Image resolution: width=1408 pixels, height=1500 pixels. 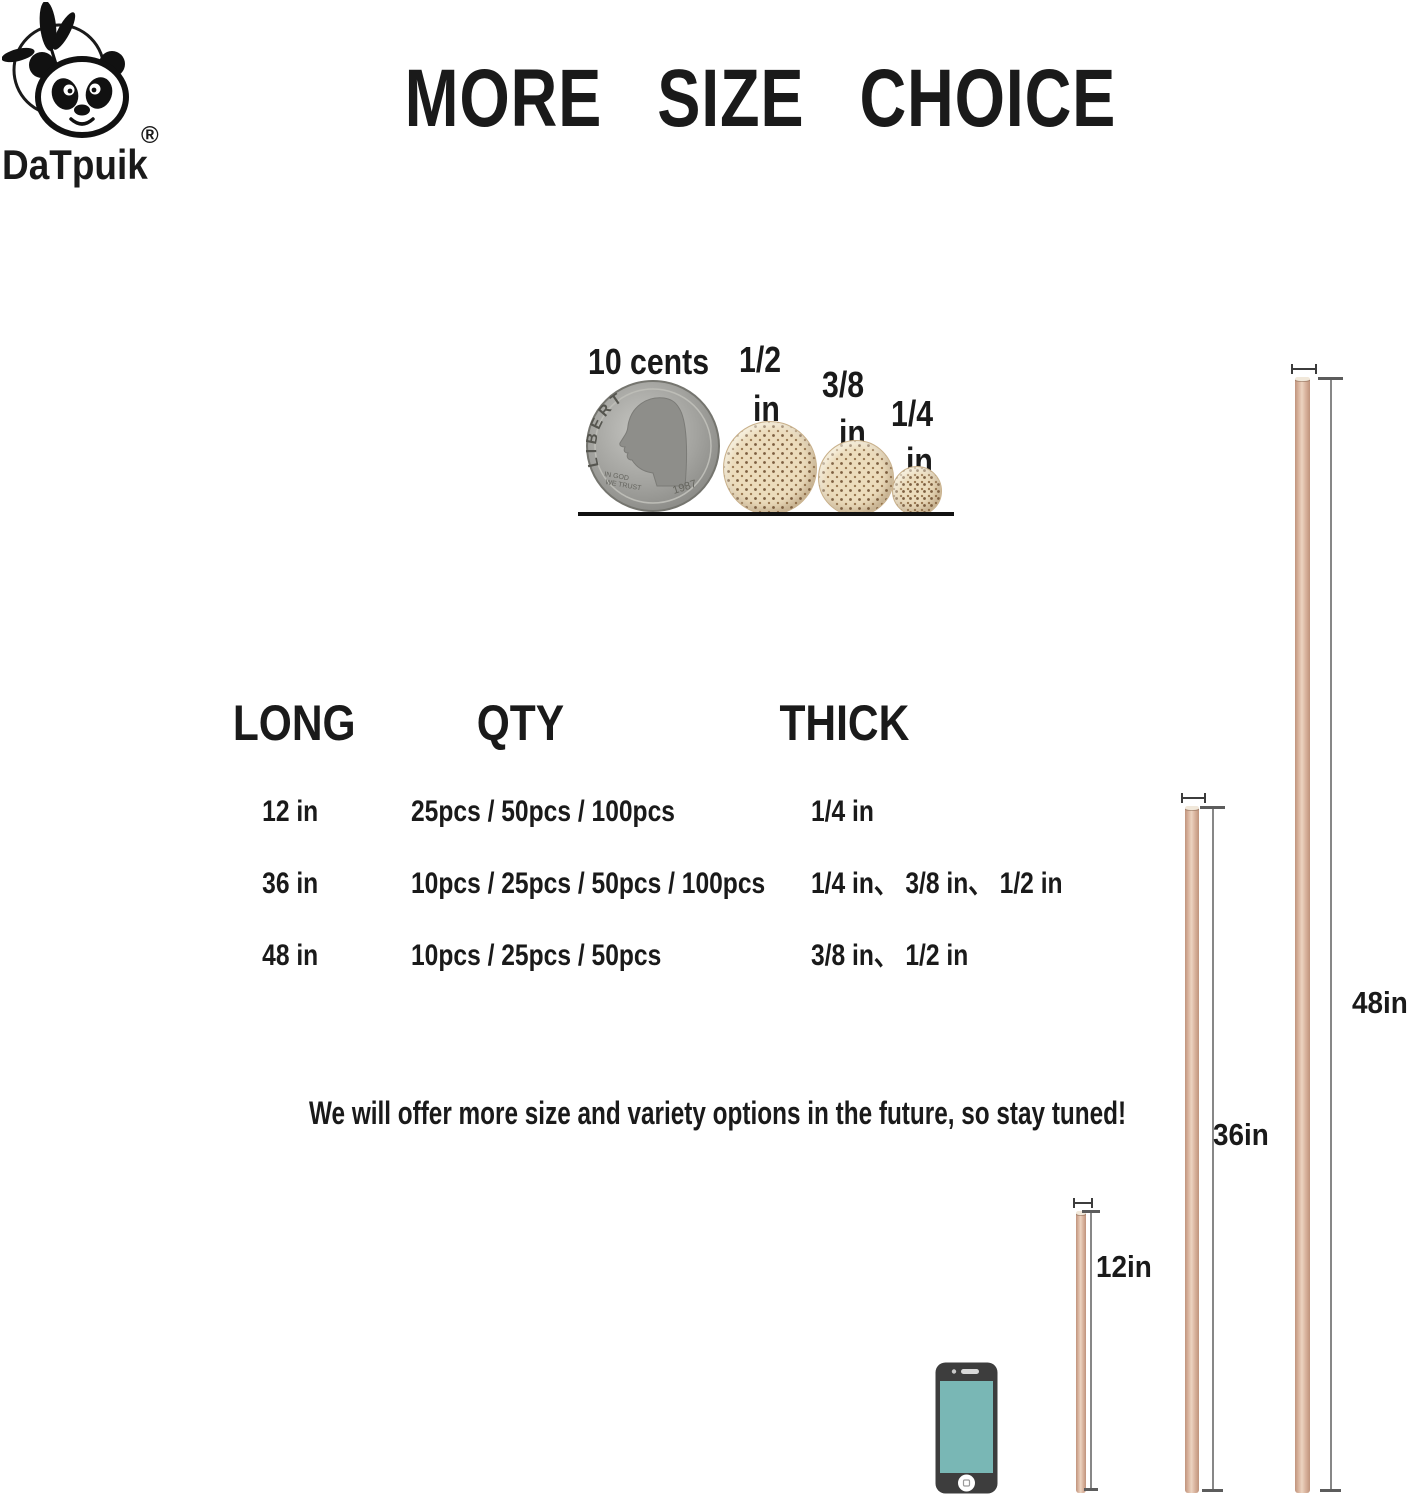 What do you see at coordinates (912, 413) in the screenshot?
I see `dowel-quarter-inch-label: 1/4` at bounding box center [912, 413].